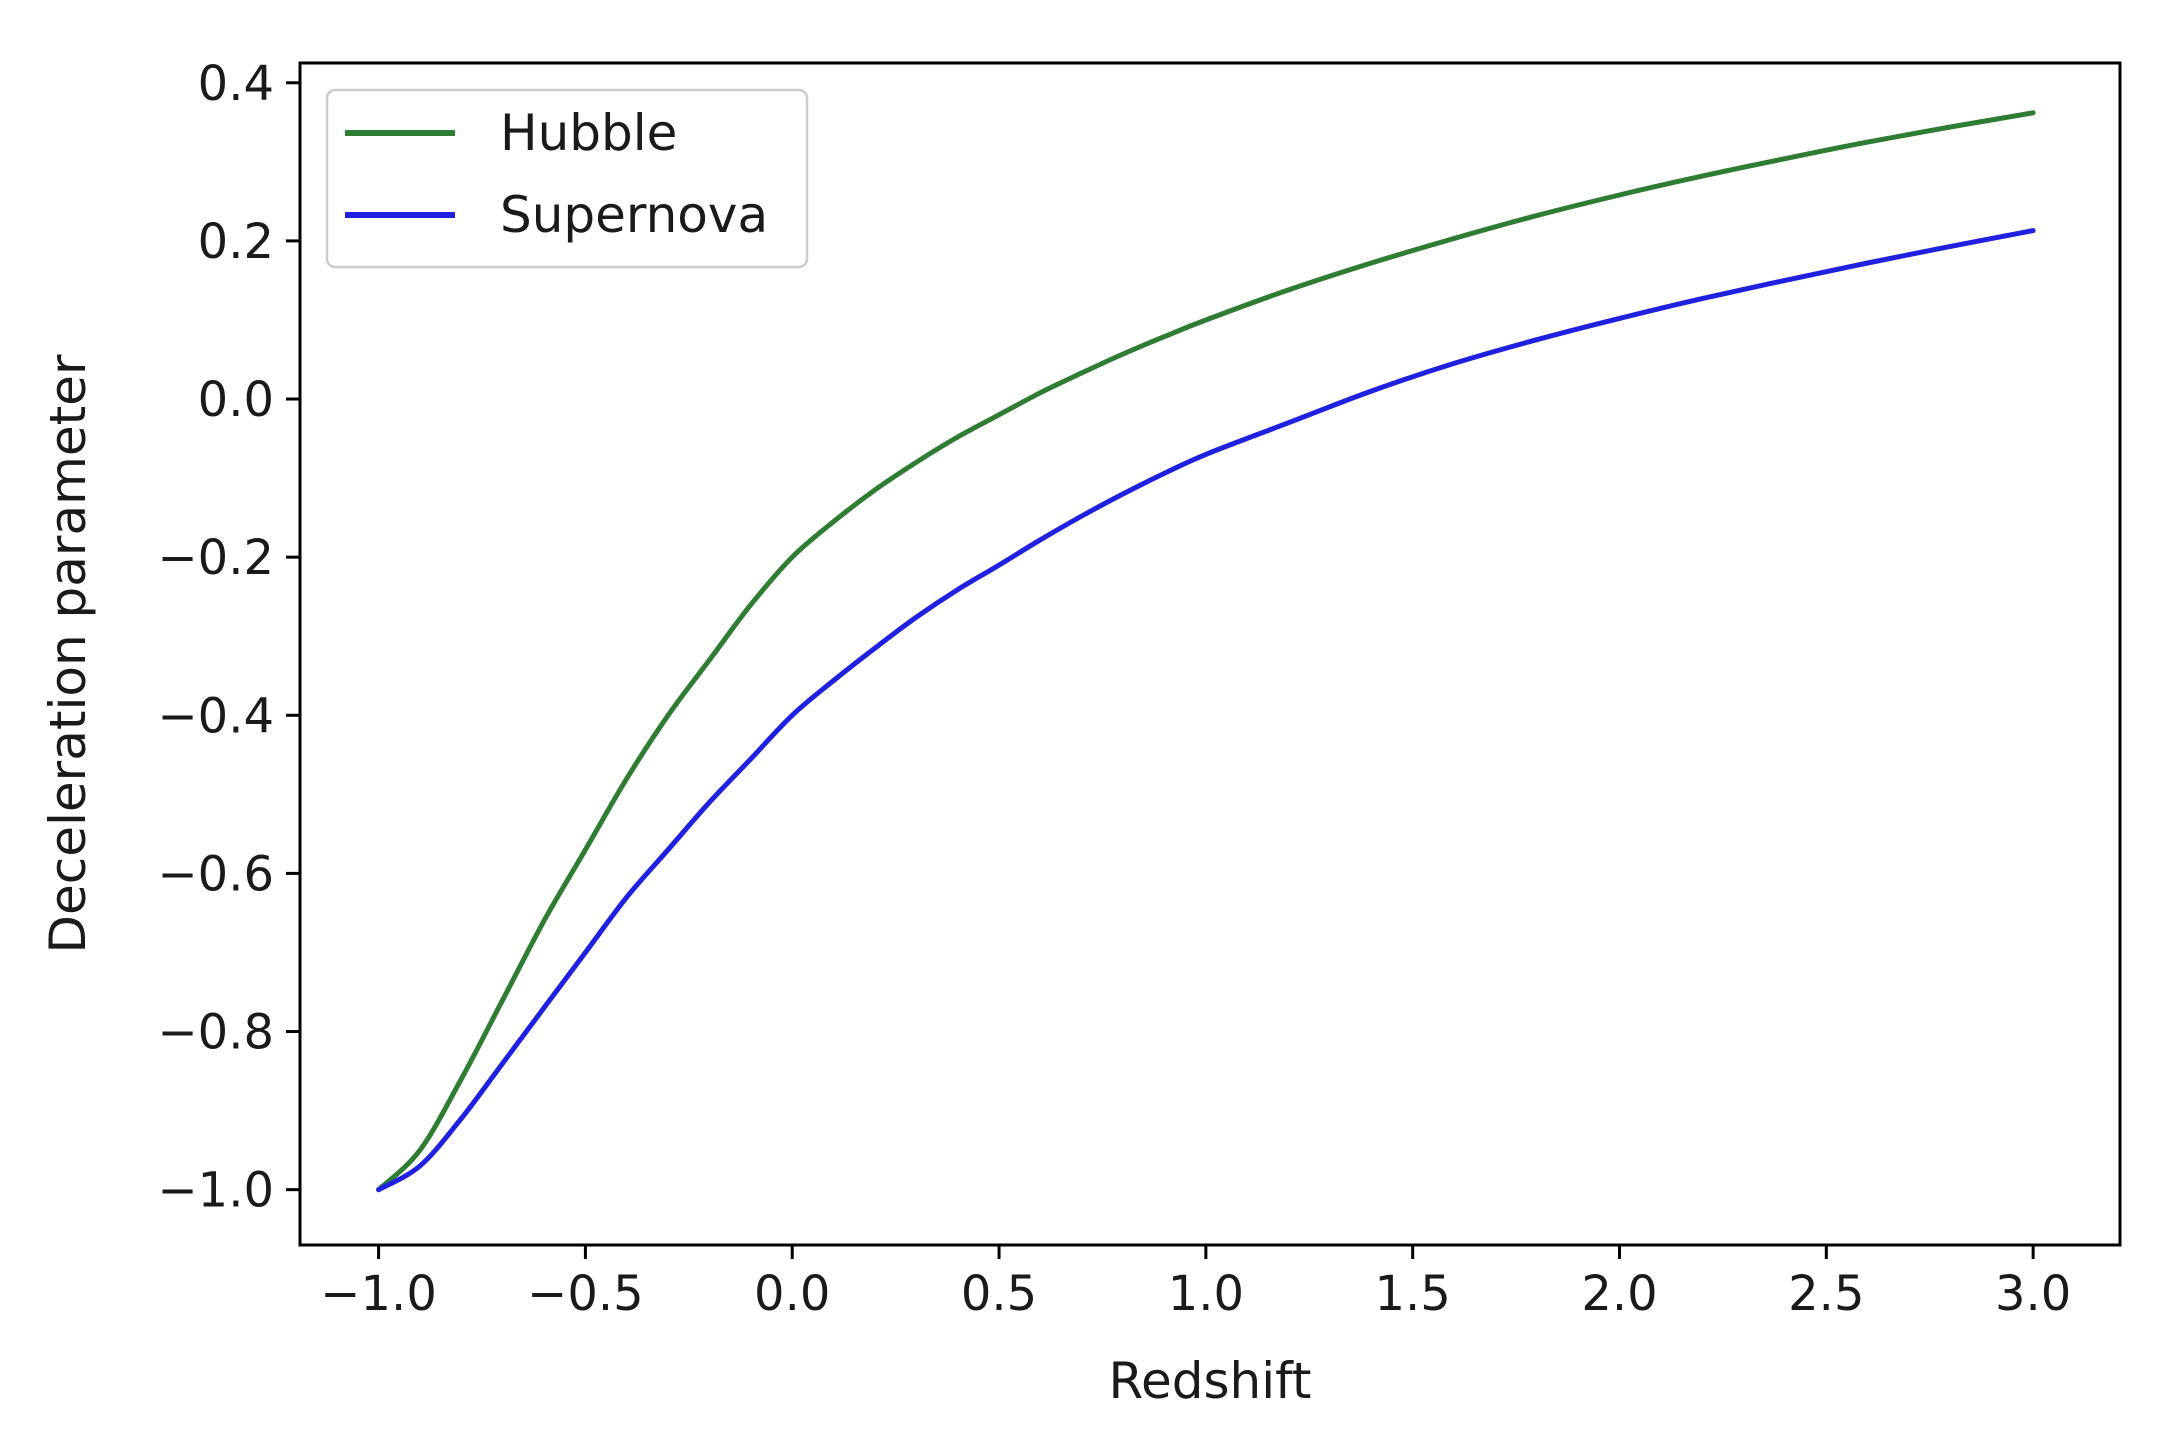 The height and width of the screenshot is (1441, 2157). Describe the element at coordinates (215, 874) in the screenshot. I see `y-tick-label: −0.6` at that location.